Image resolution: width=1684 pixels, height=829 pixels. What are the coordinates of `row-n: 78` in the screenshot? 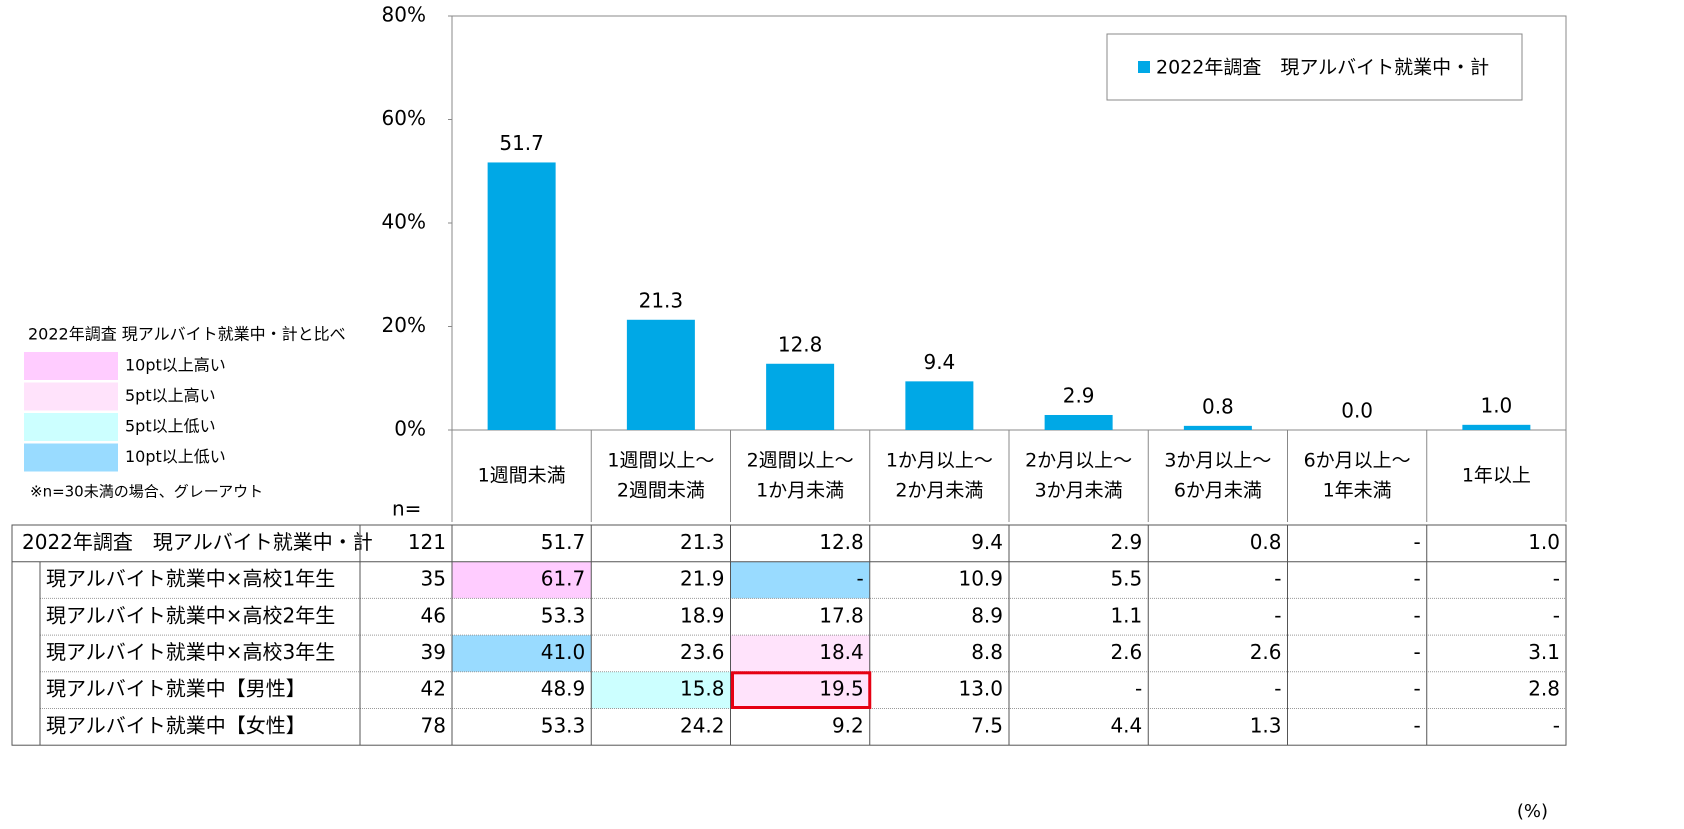 It's located at (433, 725).